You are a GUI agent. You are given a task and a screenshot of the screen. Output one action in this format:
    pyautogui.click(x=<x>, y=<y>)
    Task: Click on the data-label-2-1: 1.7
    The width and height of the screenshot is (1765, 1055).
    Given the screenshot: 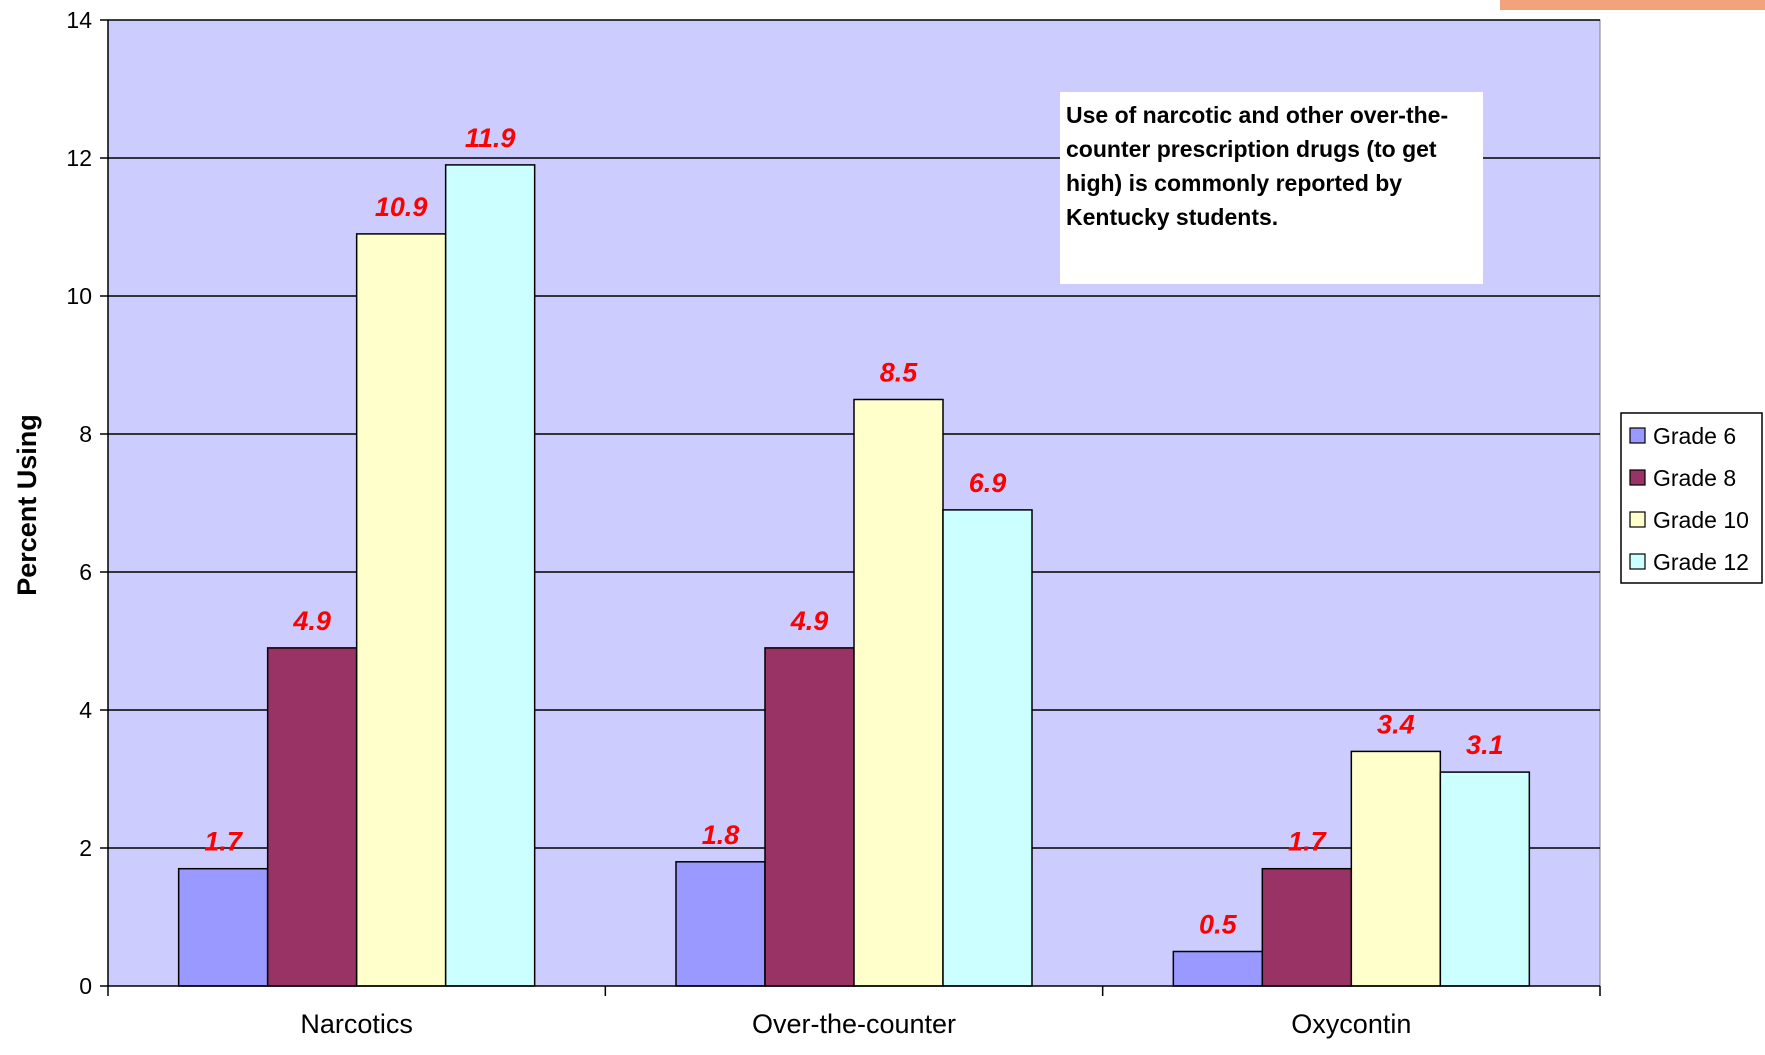 What is the action you would take?
    pyautogui.click(x=1308, y=842)
    